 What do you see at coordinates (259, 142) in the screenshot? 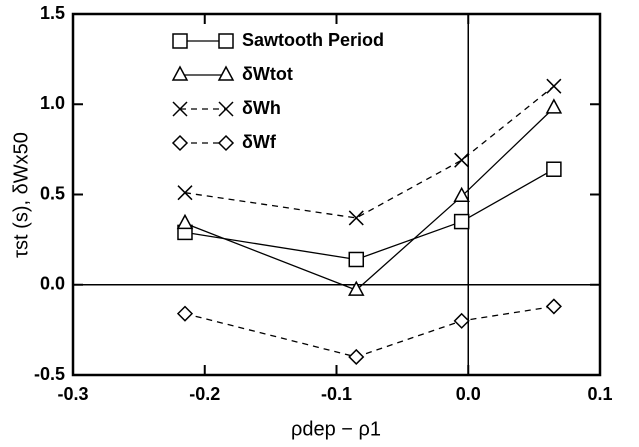
I see `legend-label: δWf` at bounding box center [259, 142].